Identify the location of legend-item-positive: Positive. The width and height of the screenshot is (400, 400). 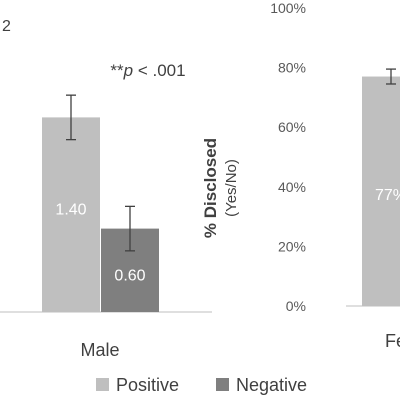
(137, 385).